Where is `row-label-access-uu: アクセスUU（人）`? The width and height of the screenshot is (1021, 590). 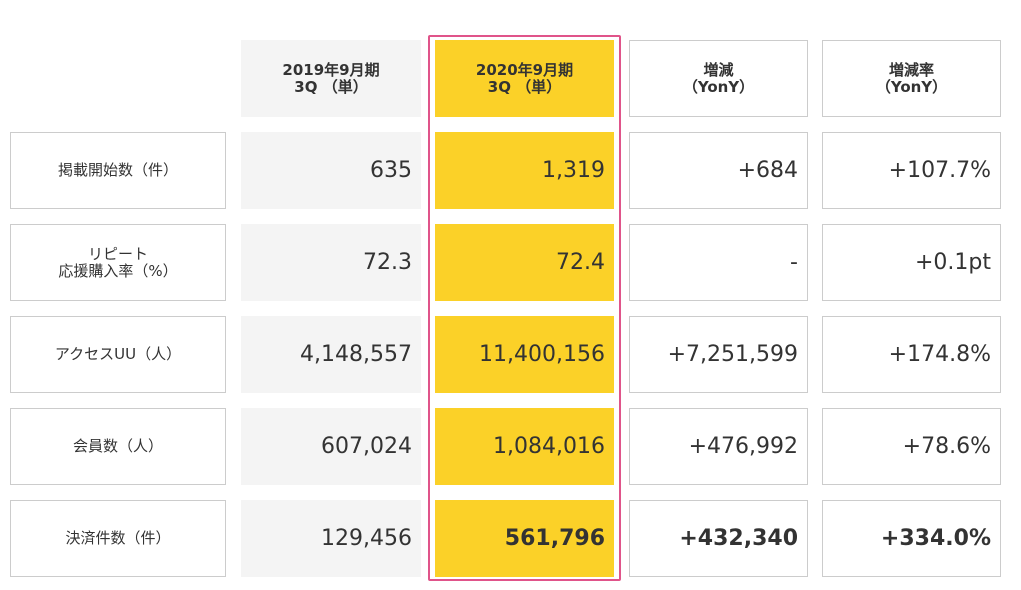
row-label-access-uu: アクセスUU（人） is located at coordinates (118, 354).